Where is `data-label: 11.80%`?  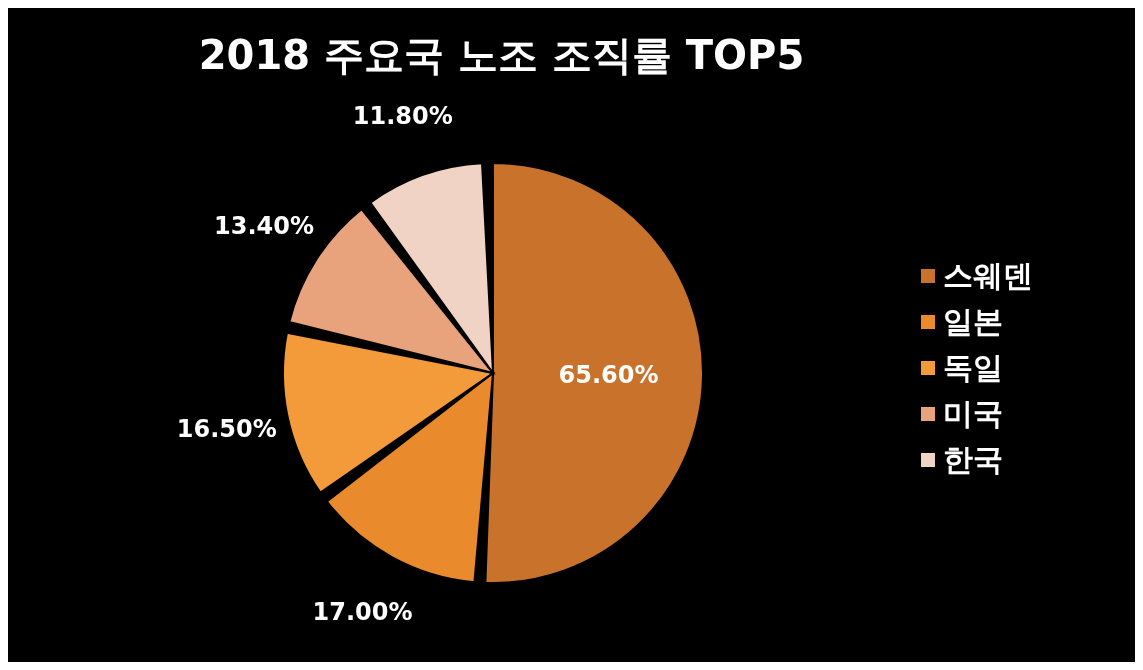 data-label: 11.80% is located at coordinates (402, 116).